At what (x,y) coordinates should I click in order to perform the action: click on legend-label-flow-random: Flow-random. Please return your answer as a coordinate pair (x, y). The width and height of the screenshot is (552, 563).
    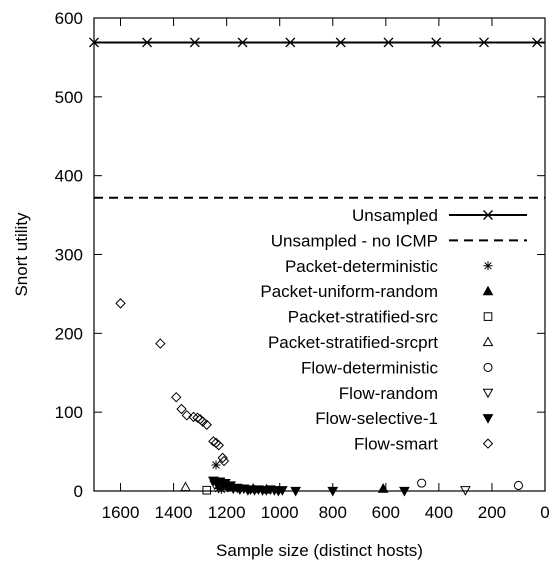
    Looking at the image, I should click on (388, 393).